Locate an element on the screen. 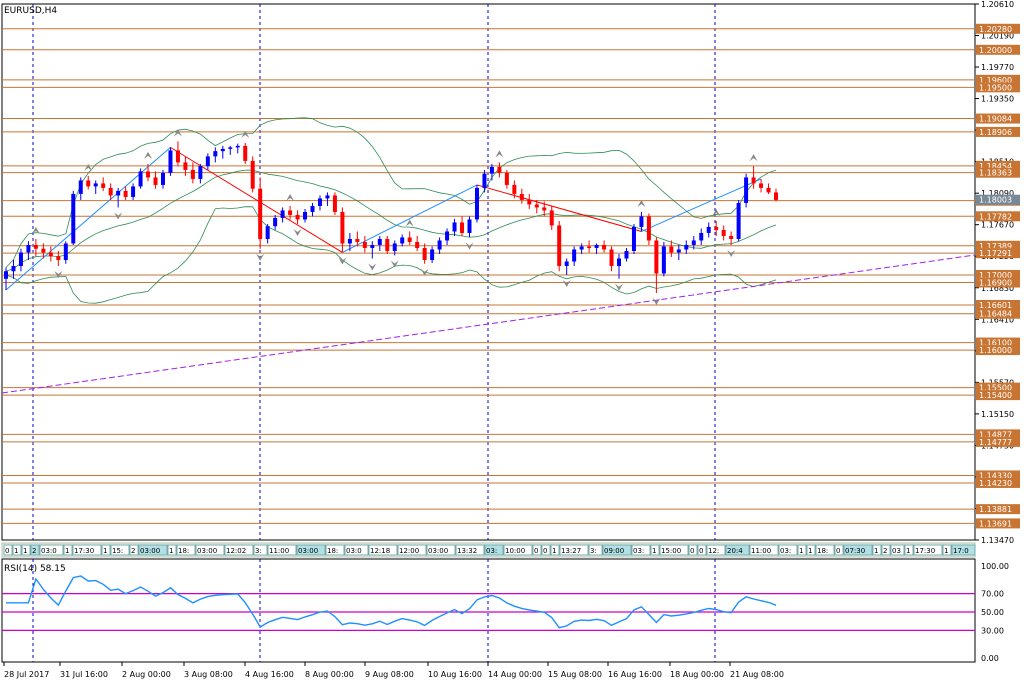  level-price-label: 1.13881 is located at coordinates (995, 509).